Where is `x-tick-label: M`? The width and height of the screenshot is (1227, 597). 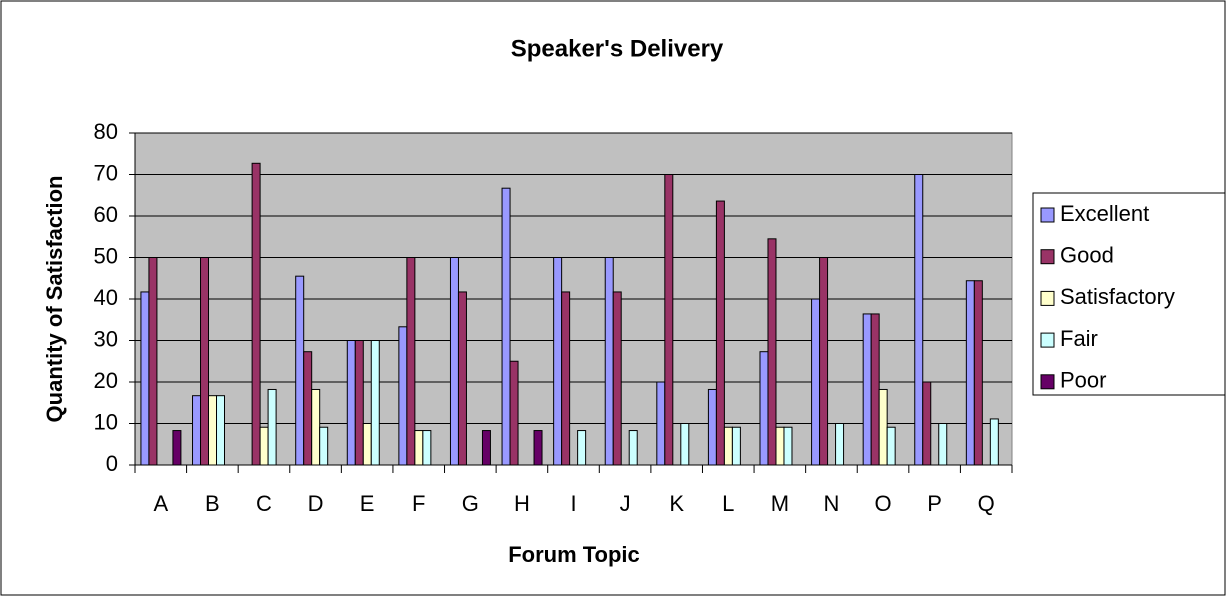
x-tick-label: M is located at coordinates (780, 503).